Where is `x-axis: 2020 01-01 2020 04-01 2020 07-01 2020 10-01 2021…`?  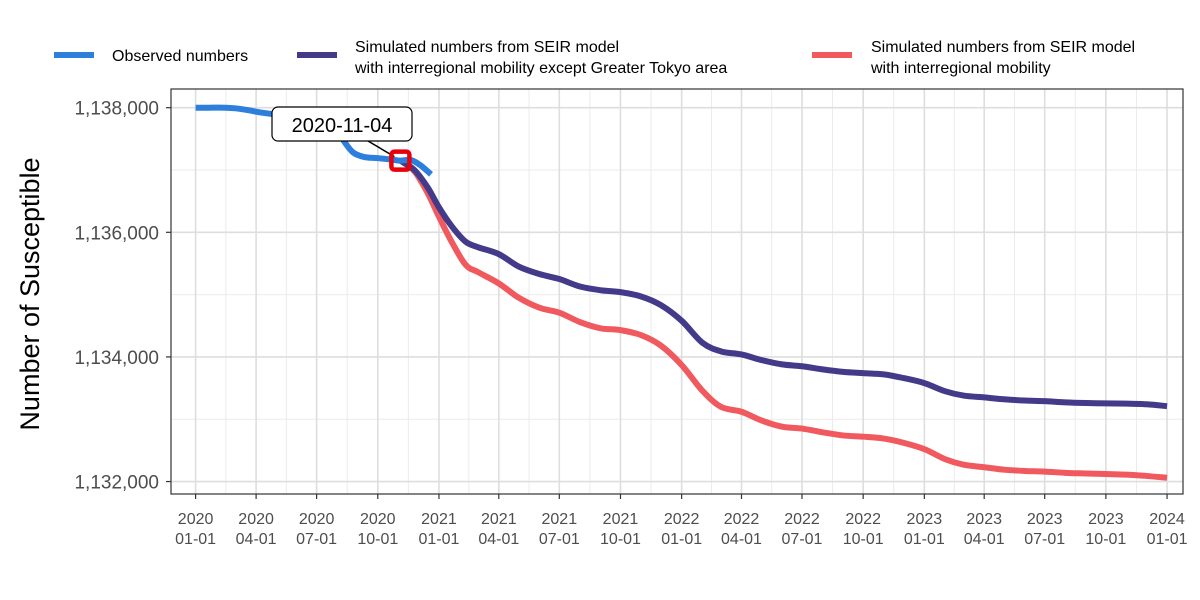 x-axis: 2020 01-01 2020 04-01 2020 07-01 2020 10-01 2021… is located at coordinates (681, 521).